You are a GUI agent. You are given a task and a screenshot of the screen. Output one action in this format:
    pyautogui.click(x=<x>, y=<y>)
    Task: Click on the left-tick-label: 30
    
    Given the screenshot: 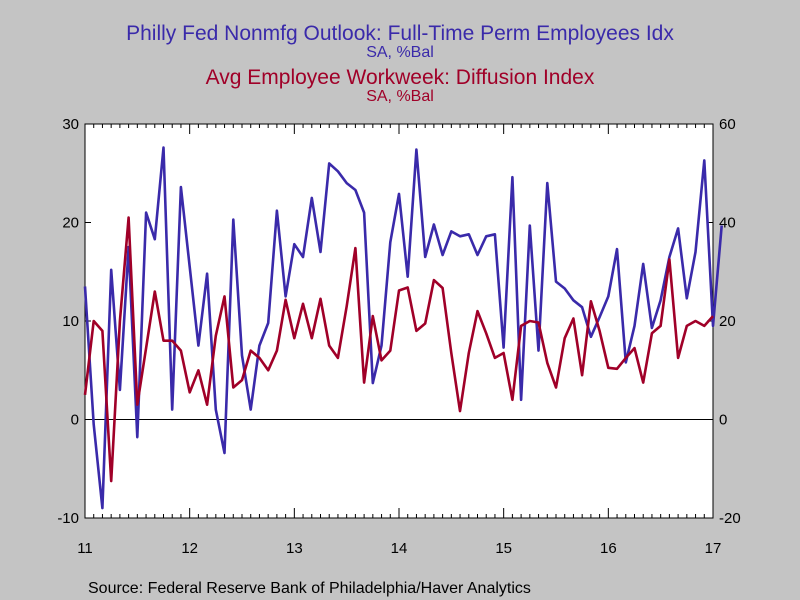 What is the action you would take?
    pyautogui.click(x=70, y=124)
    